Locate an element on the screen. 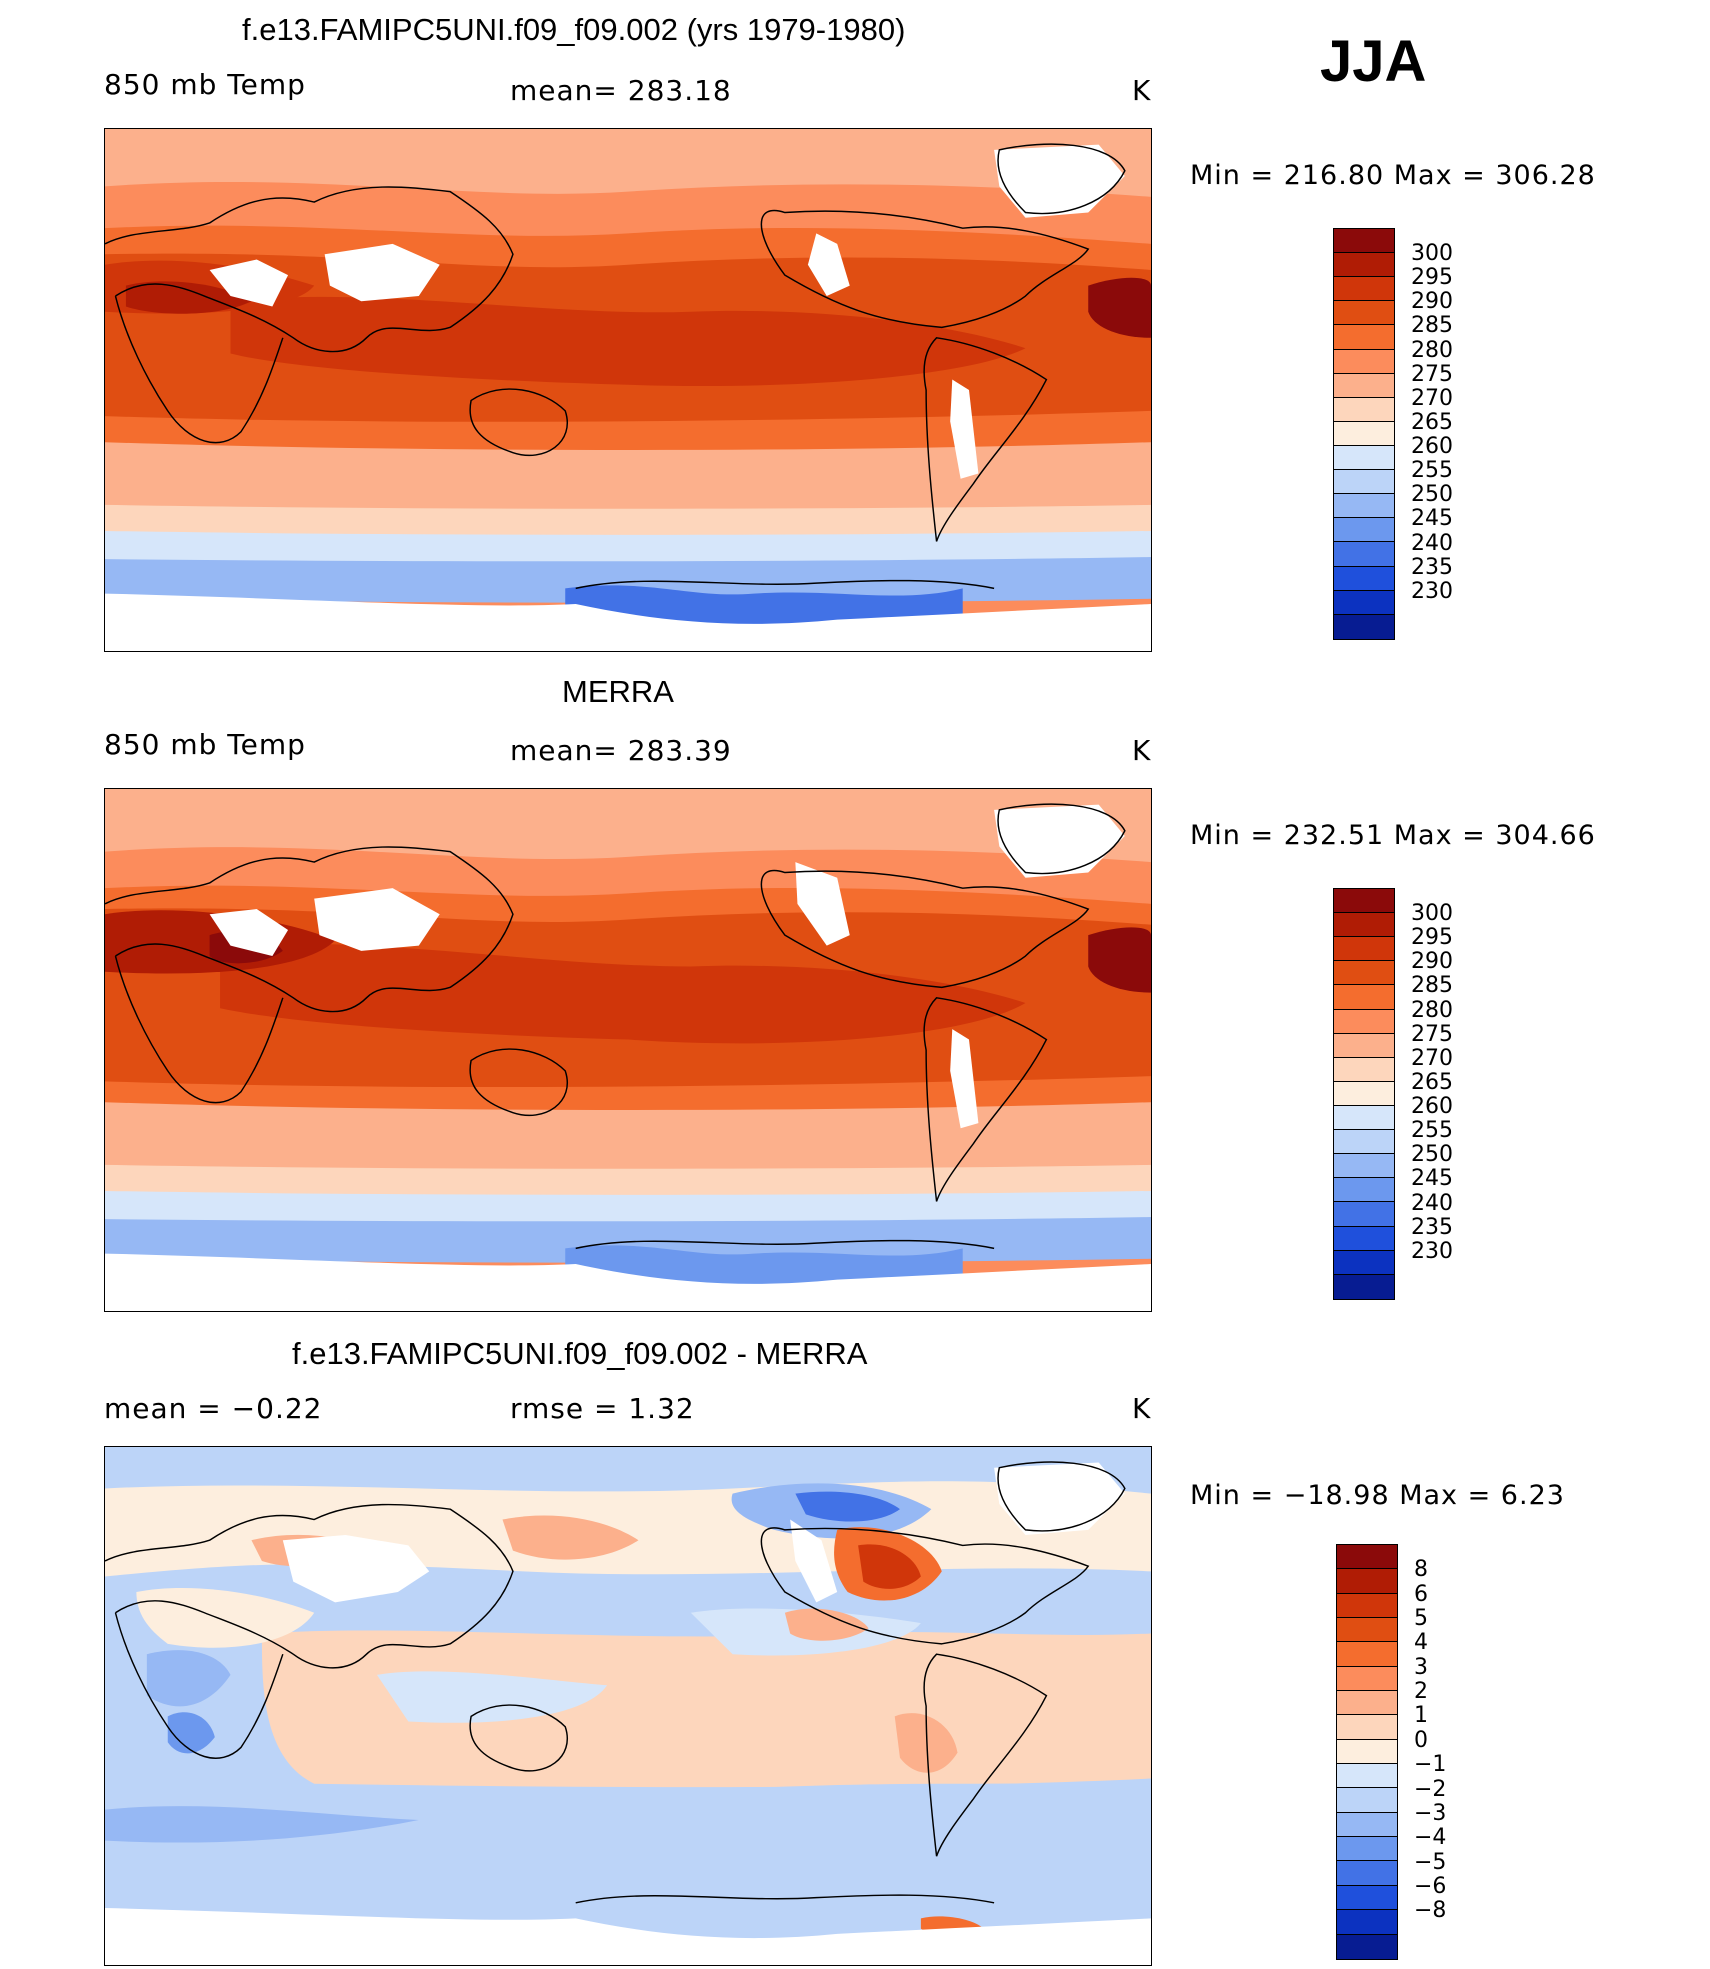 The image size is (1710, 1969). colorbar-tick-label: 1 is located at coordinates (1421, 1716).